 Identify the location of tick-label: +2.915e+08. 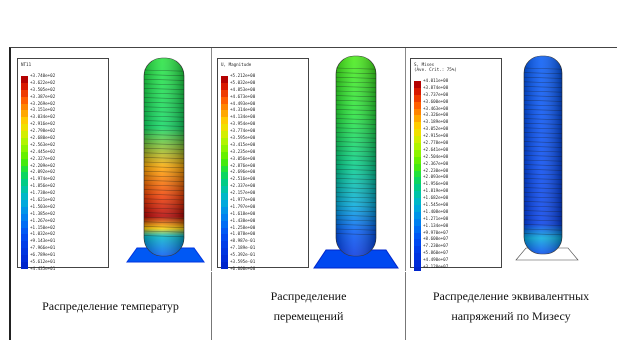
(436, 136).